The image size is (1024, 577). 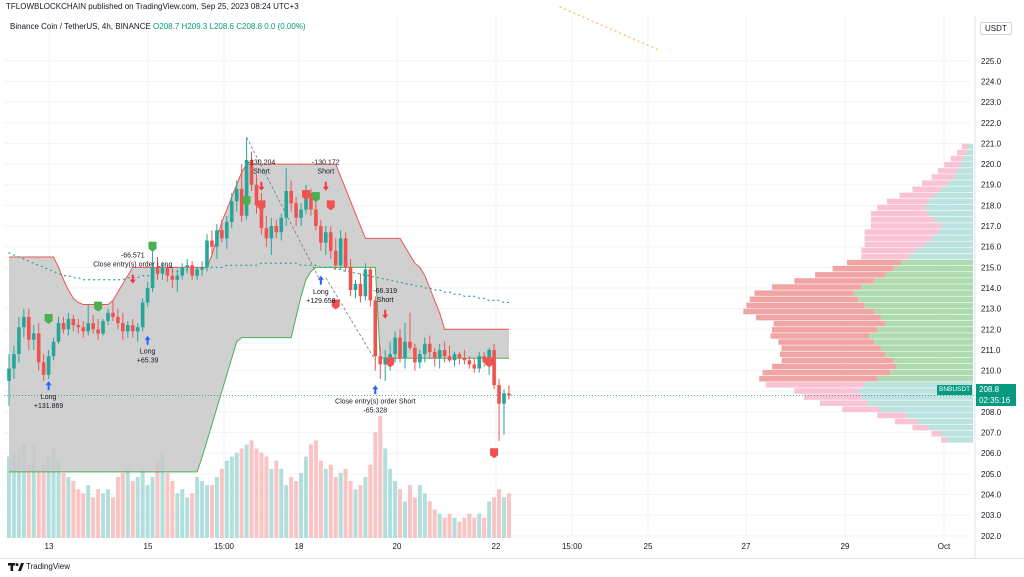 I want to click on currency-button: USDT, so click(x=996, y=28).